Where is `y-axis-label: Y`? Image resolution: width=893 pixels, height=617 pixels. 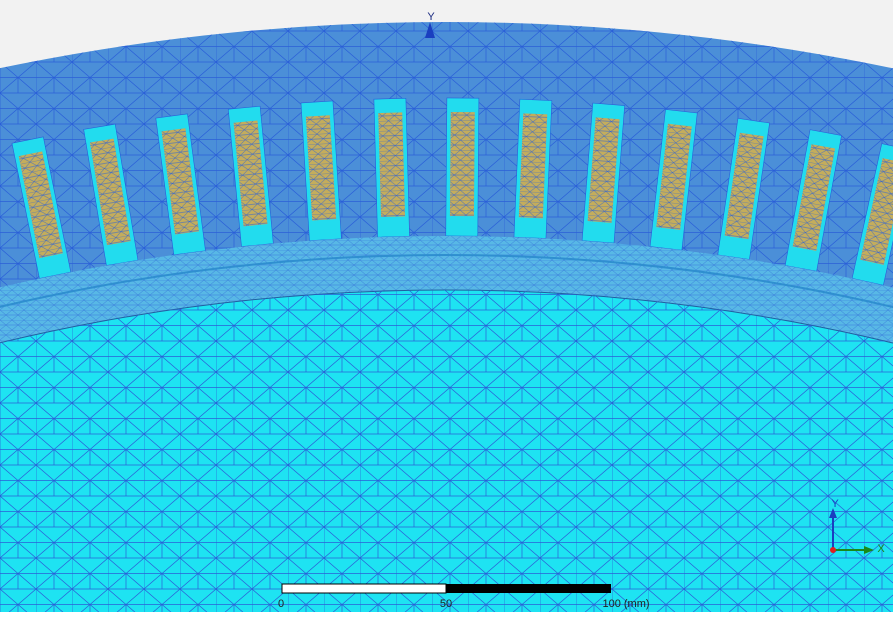 y-axis-label: Y is located at coordinates (431, 17).